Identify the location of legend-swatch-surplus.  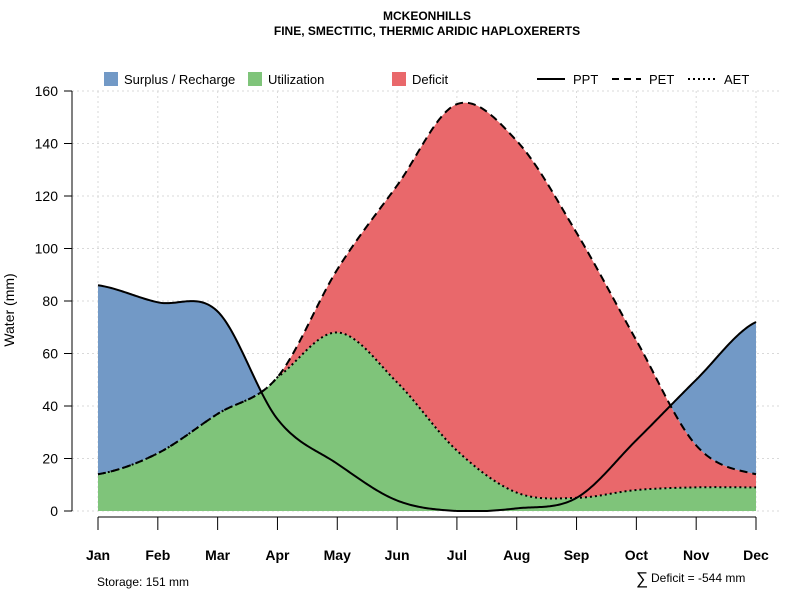
(111, 79).